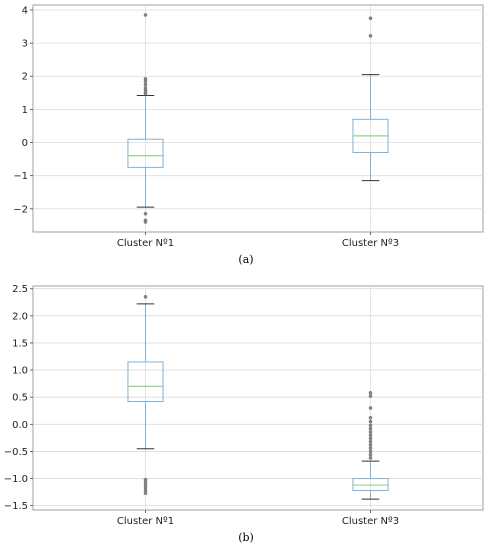  Describe the element at coordinates (20, 176) in the screenshot. I see `y-tick-label: −1` at that location.